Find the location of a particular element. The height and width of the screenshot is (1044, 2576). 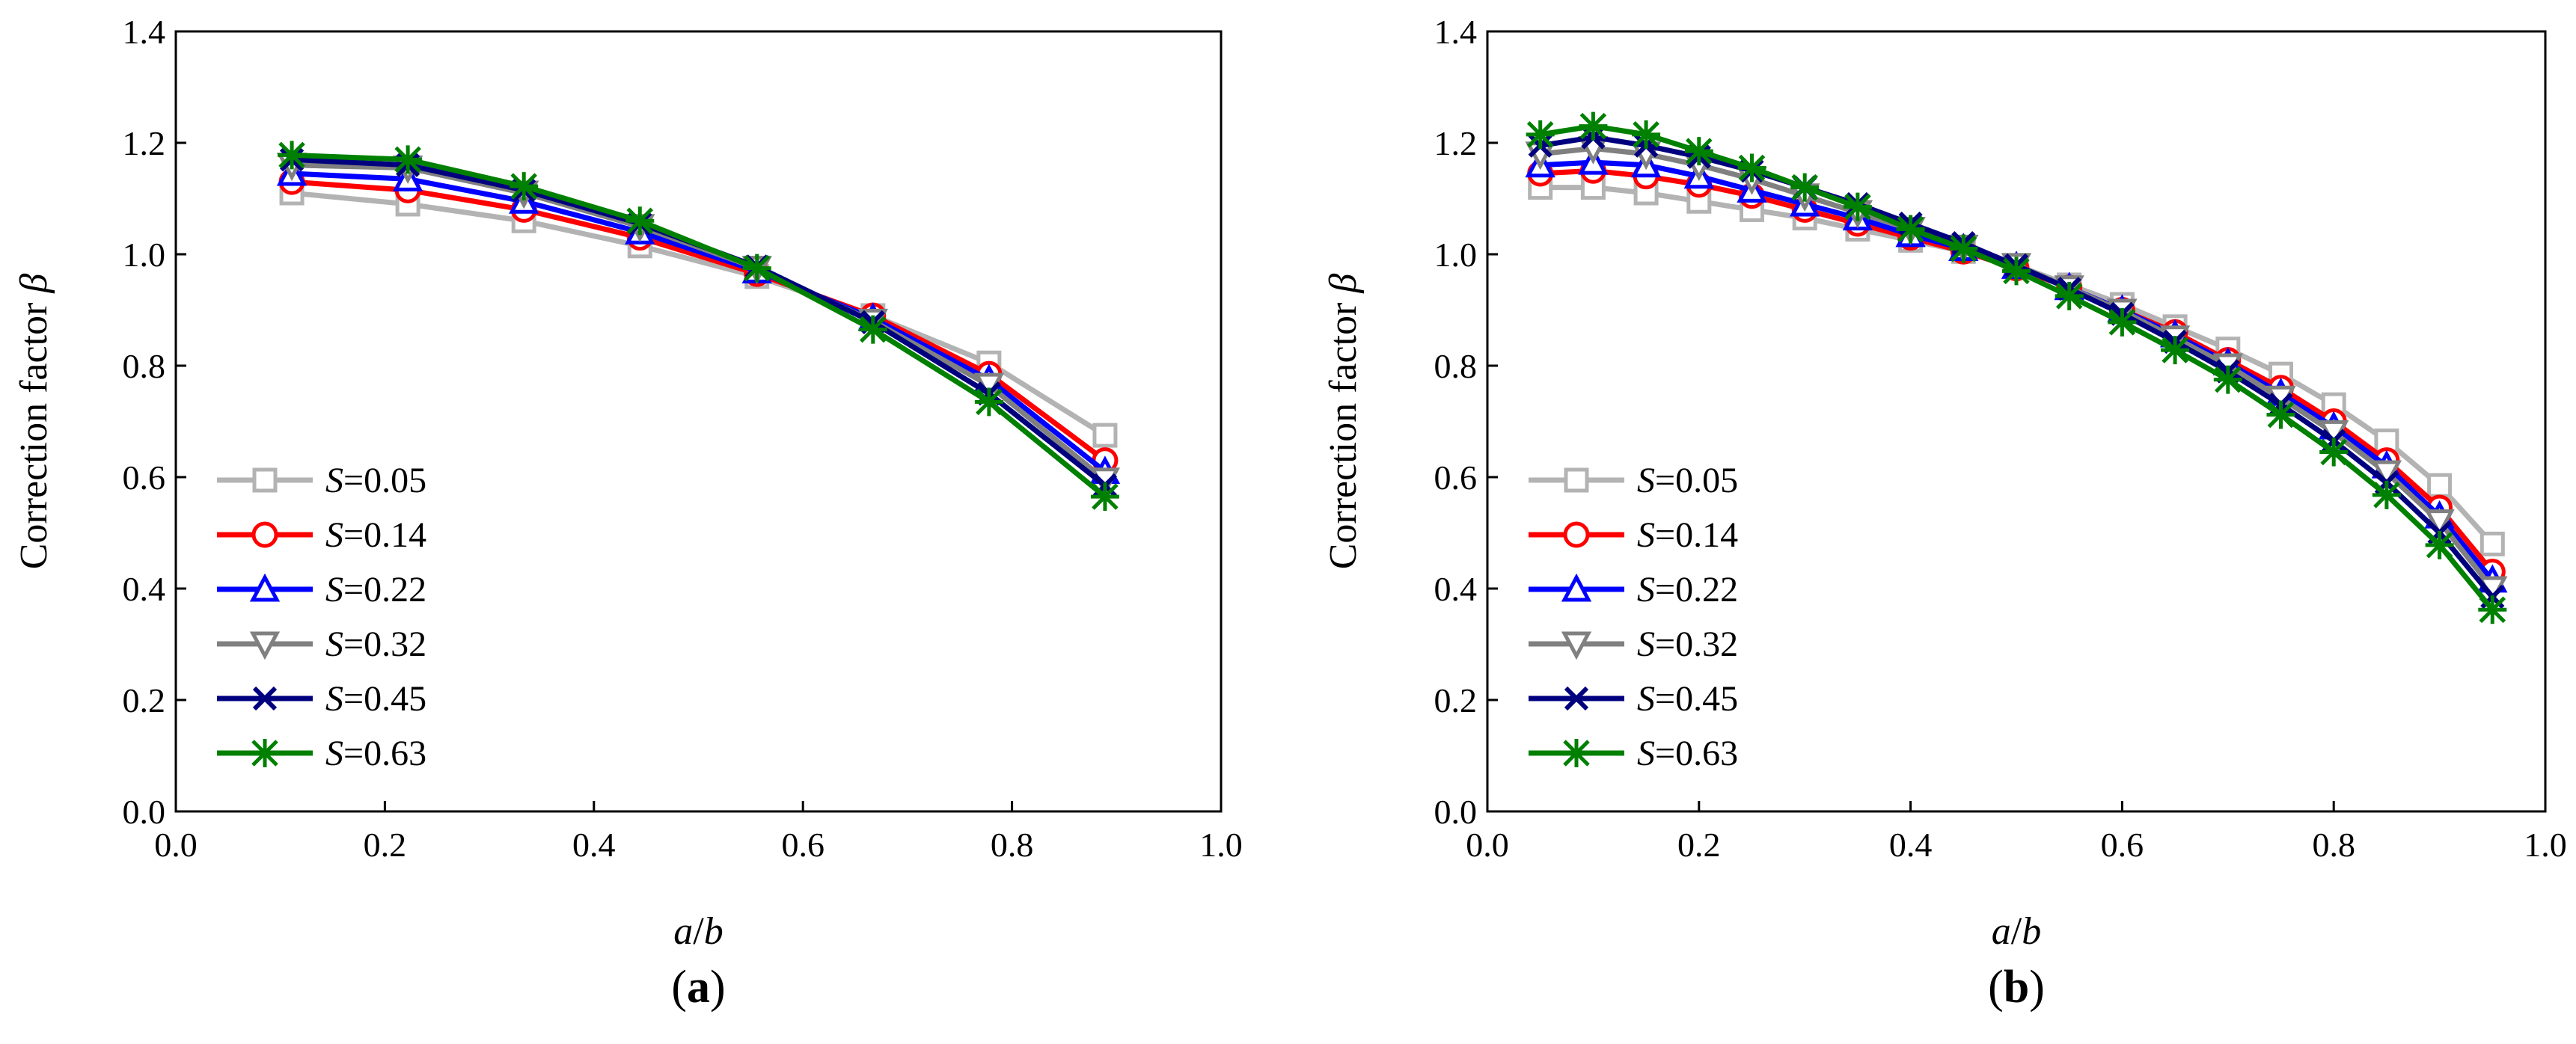

x-tick-label: 0.8 is located at coordinates (1012, 845).